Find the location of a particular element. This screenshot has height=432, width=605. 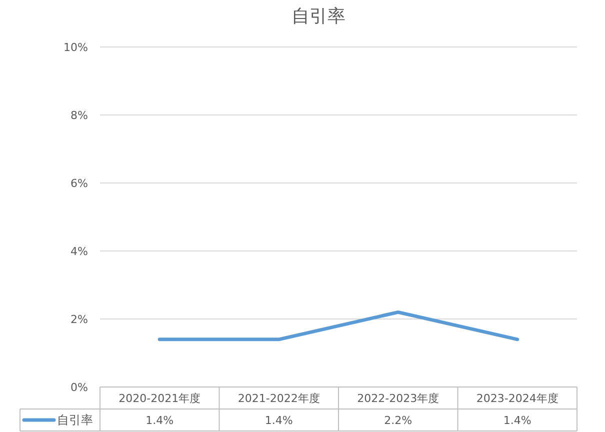

y-tick-label: 0% is located at coordinates (79, 387).